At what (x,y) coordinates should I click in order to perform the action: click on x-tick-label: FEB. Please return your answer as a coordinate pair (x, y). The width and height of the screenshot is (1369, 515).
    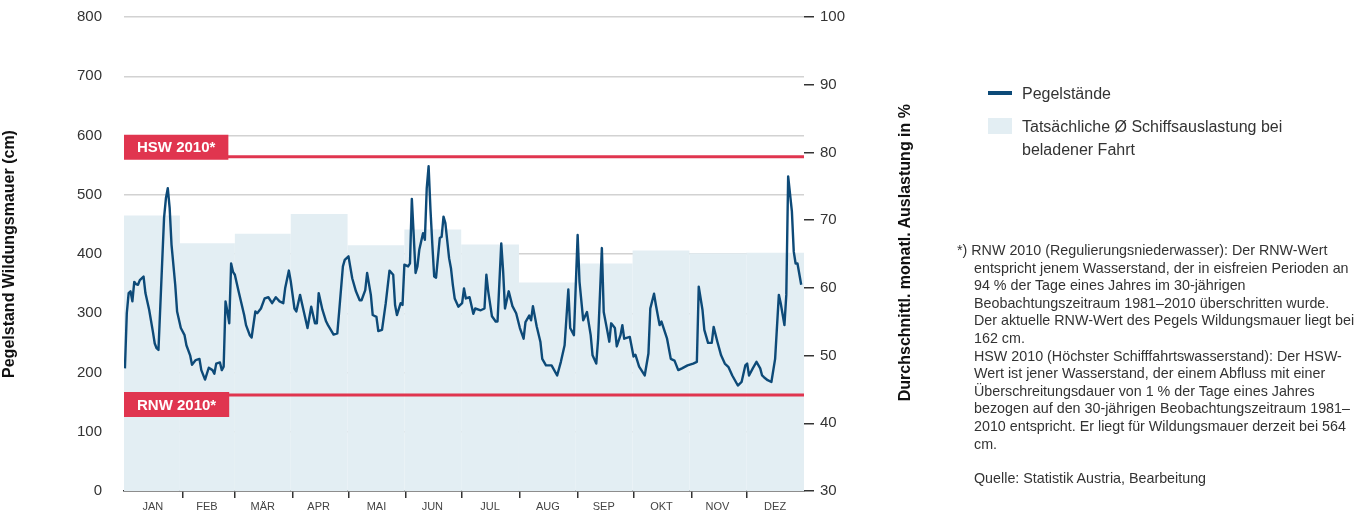
    Looking at the image, I should click on (207, 505).